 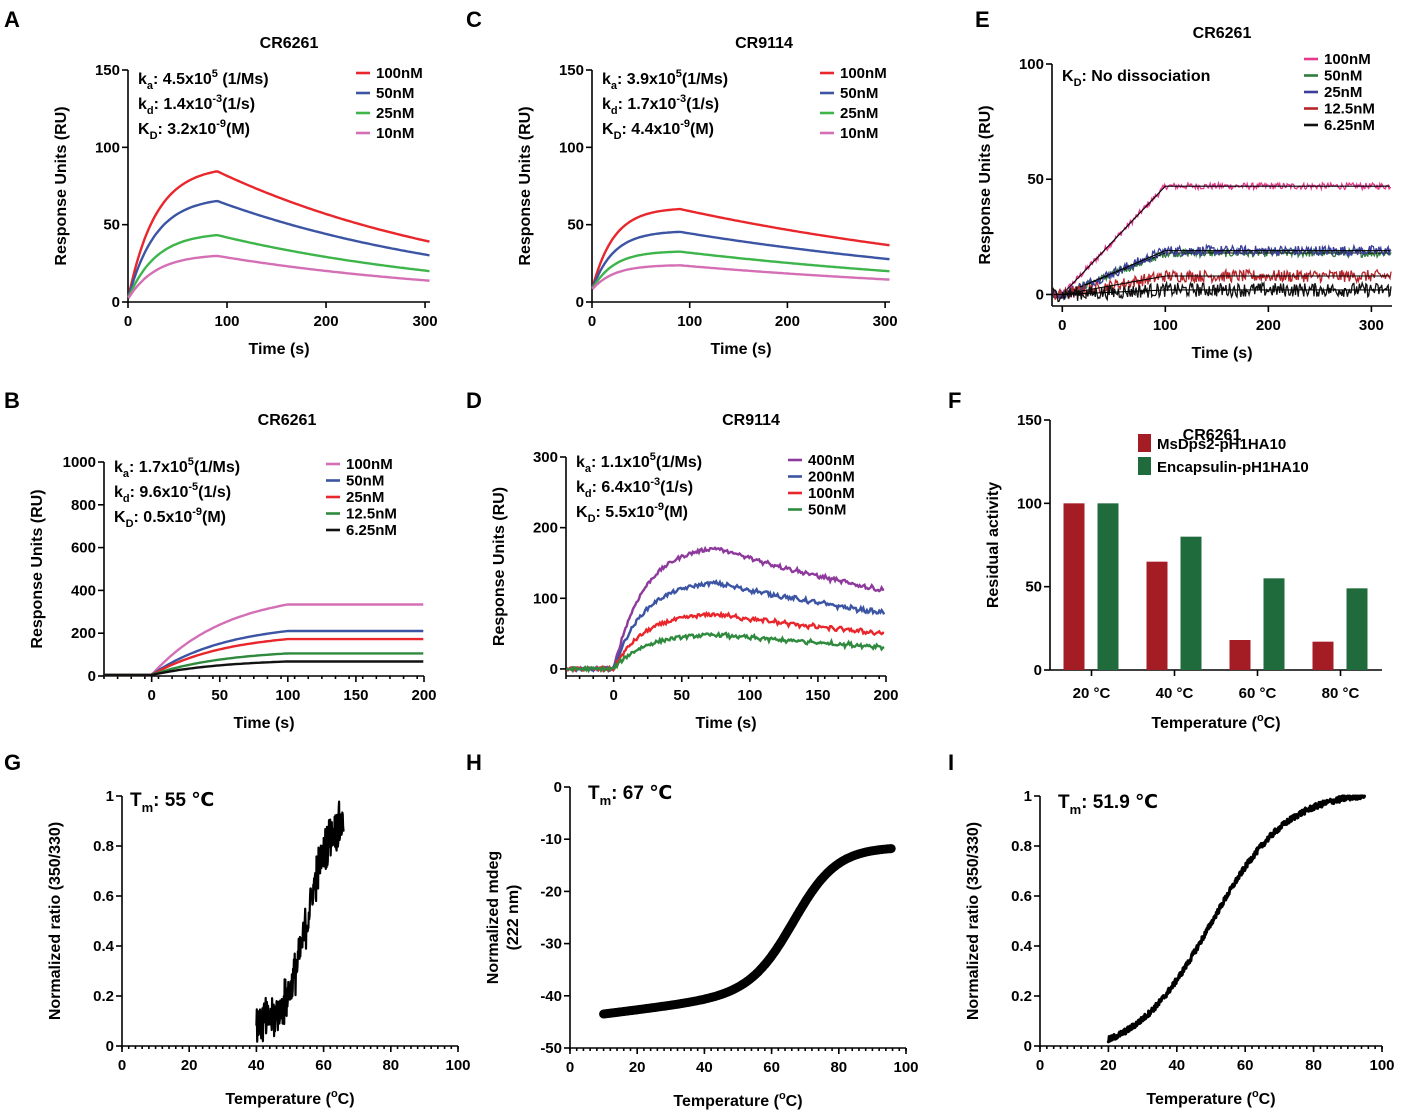 I want to click on annotation-value: : 1.7x10, so click(x=158, y=467).